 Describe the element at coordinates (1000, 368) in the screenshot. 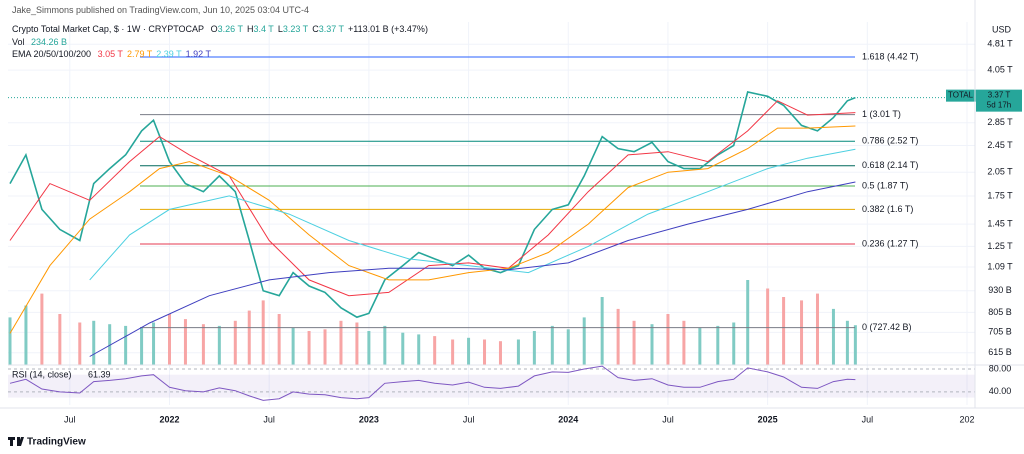

I see `rsi-tick-label: 80.00` at that location.